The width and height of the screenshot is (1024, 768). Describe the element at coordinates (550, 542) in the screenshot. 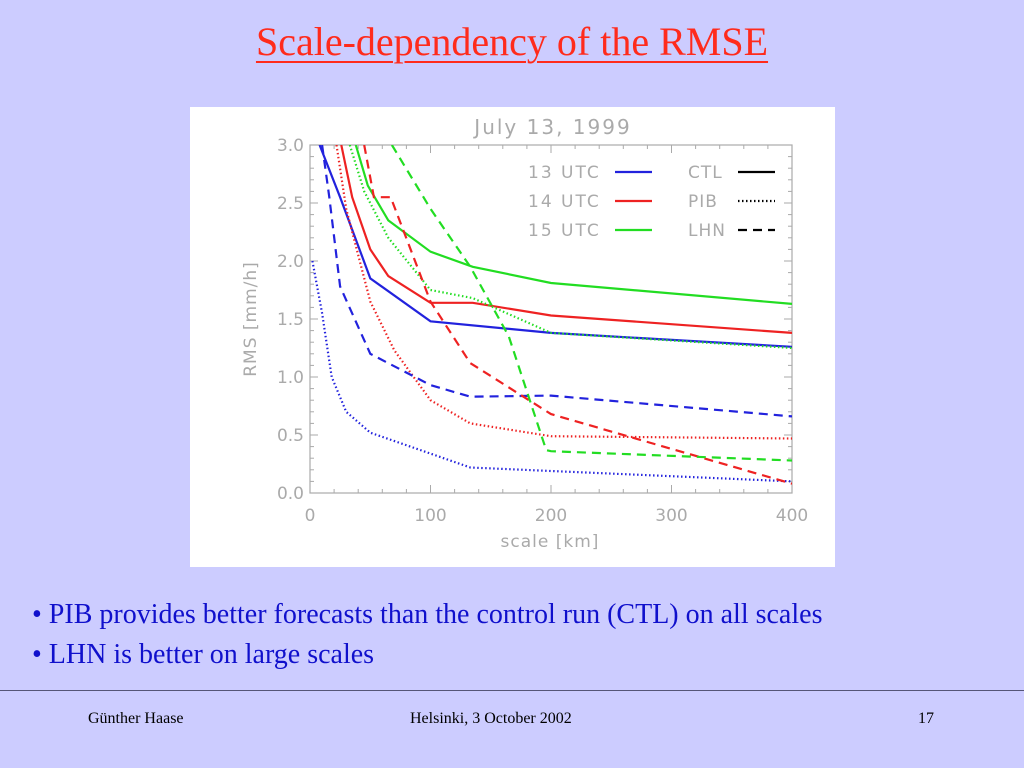

I see `x-axis-label: scale [km]` at that location.